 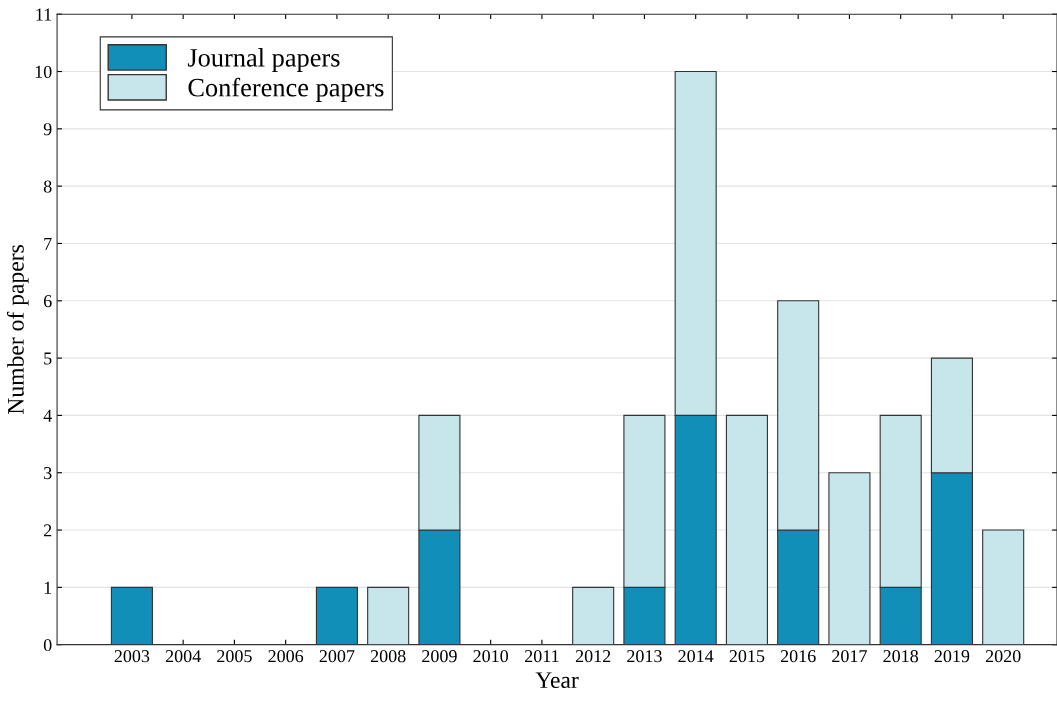 I want to click on y-tick-label: 0, so click(x=47, y=645).